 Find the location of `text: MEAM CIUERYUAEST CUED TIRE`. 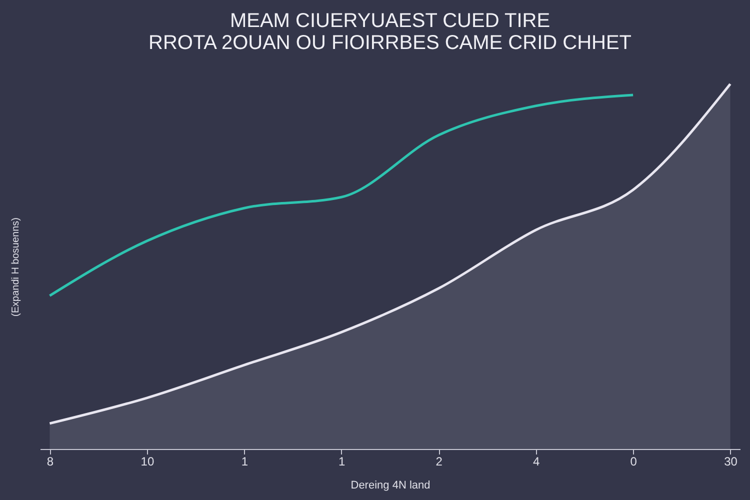

text: MEAM CIUERYUAEST CUED TIRE is located at coordinates (390, 21).